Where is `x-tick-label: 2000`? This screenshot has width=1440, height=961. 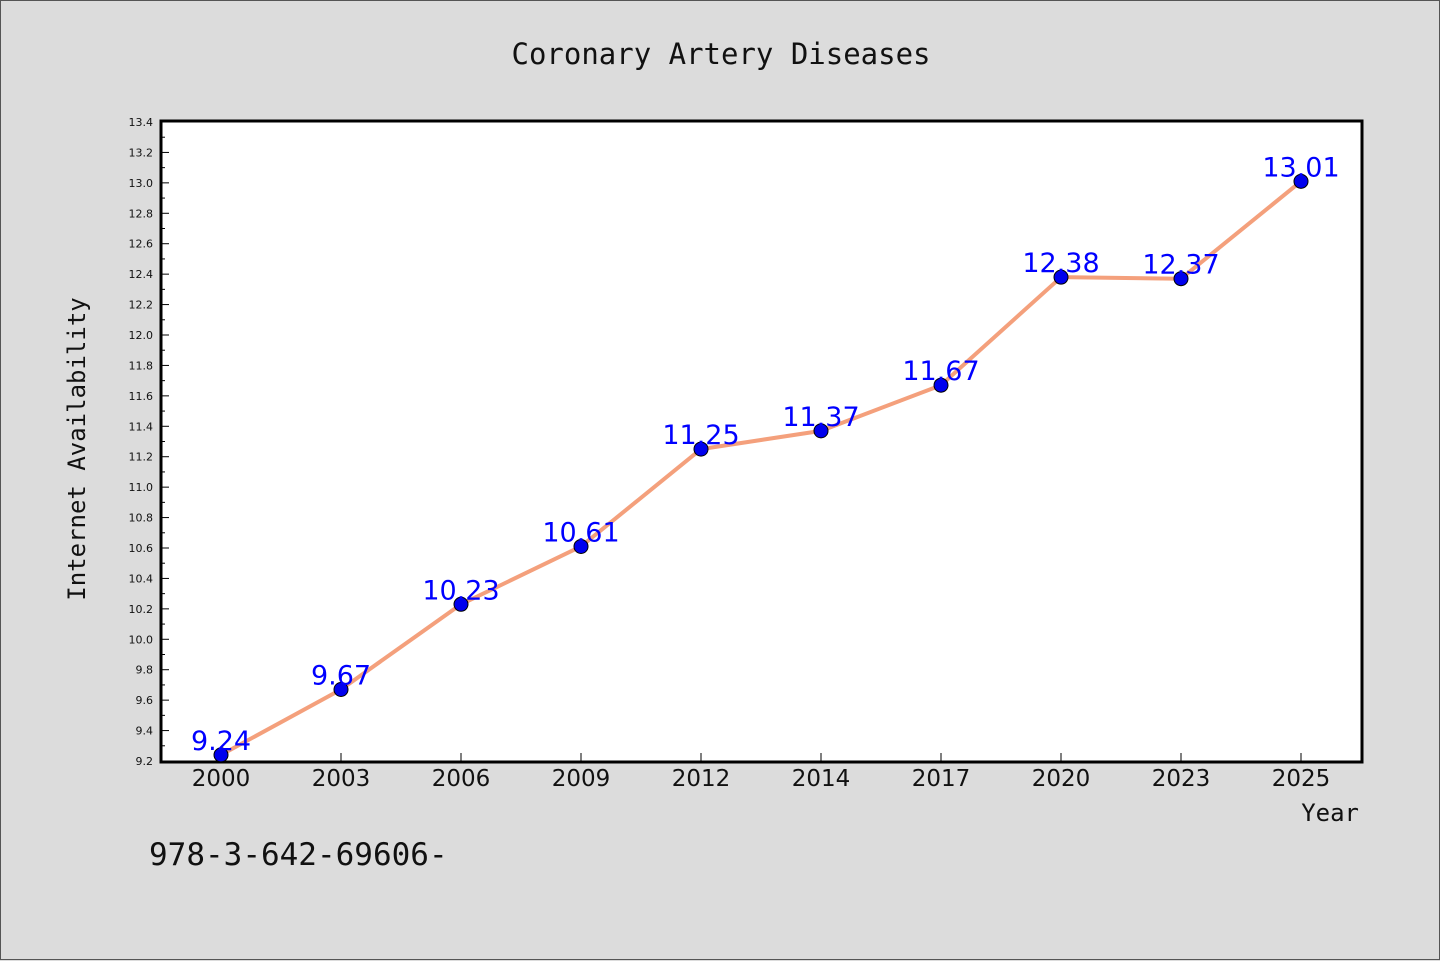
x-tick-label: 2000 is located at coordinates (221, 779).